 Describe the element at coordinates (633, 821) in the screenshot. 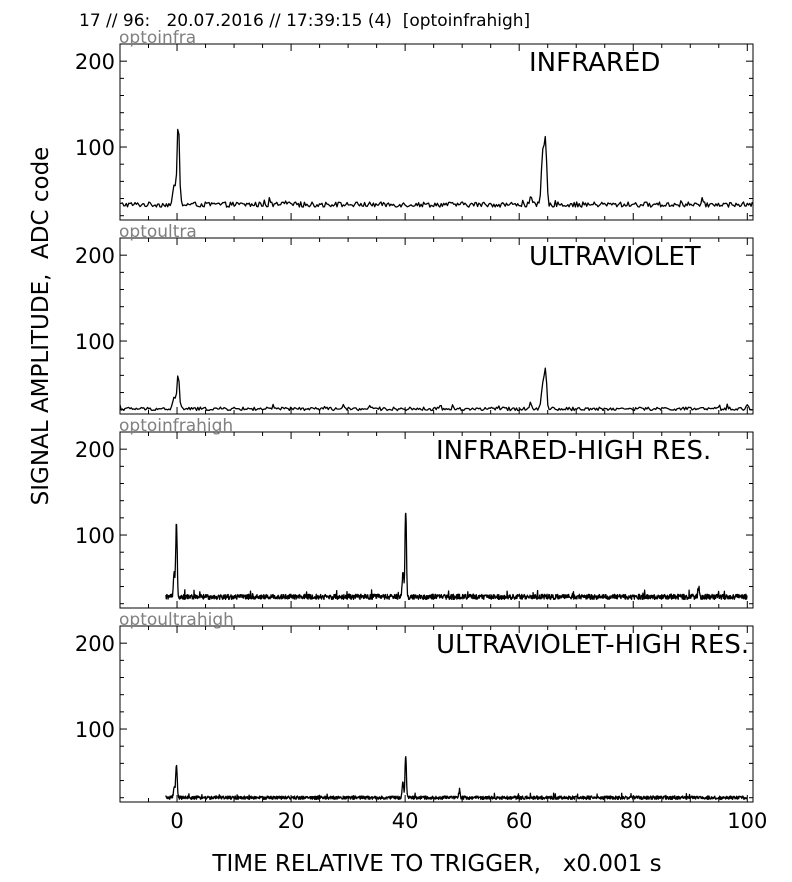

I see `x-tick-label: 80` at that location.